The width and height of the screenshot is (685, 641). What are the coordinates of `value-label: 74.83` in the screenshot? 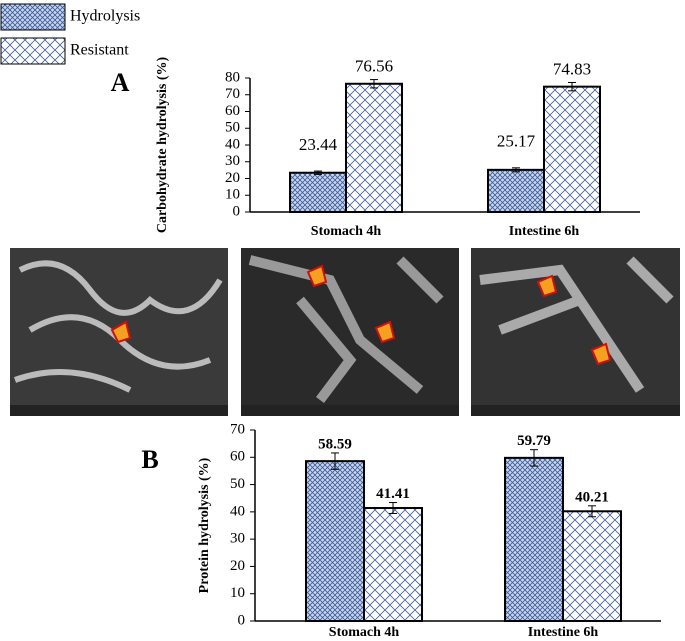 It's located at (572, 68).